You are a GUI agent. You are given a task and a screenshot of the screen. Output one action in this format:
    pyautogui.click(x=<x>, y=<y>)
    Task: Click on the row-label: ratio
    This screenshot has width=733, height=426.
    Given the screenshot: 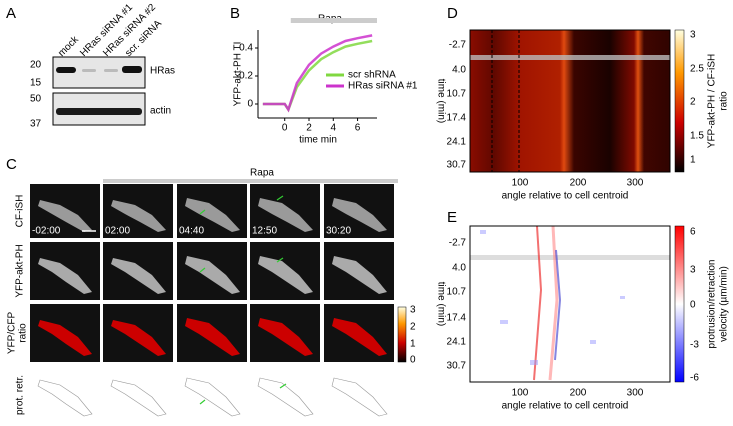 What is the action you would take?
    pyautogui.click(x=23, y=333)
    